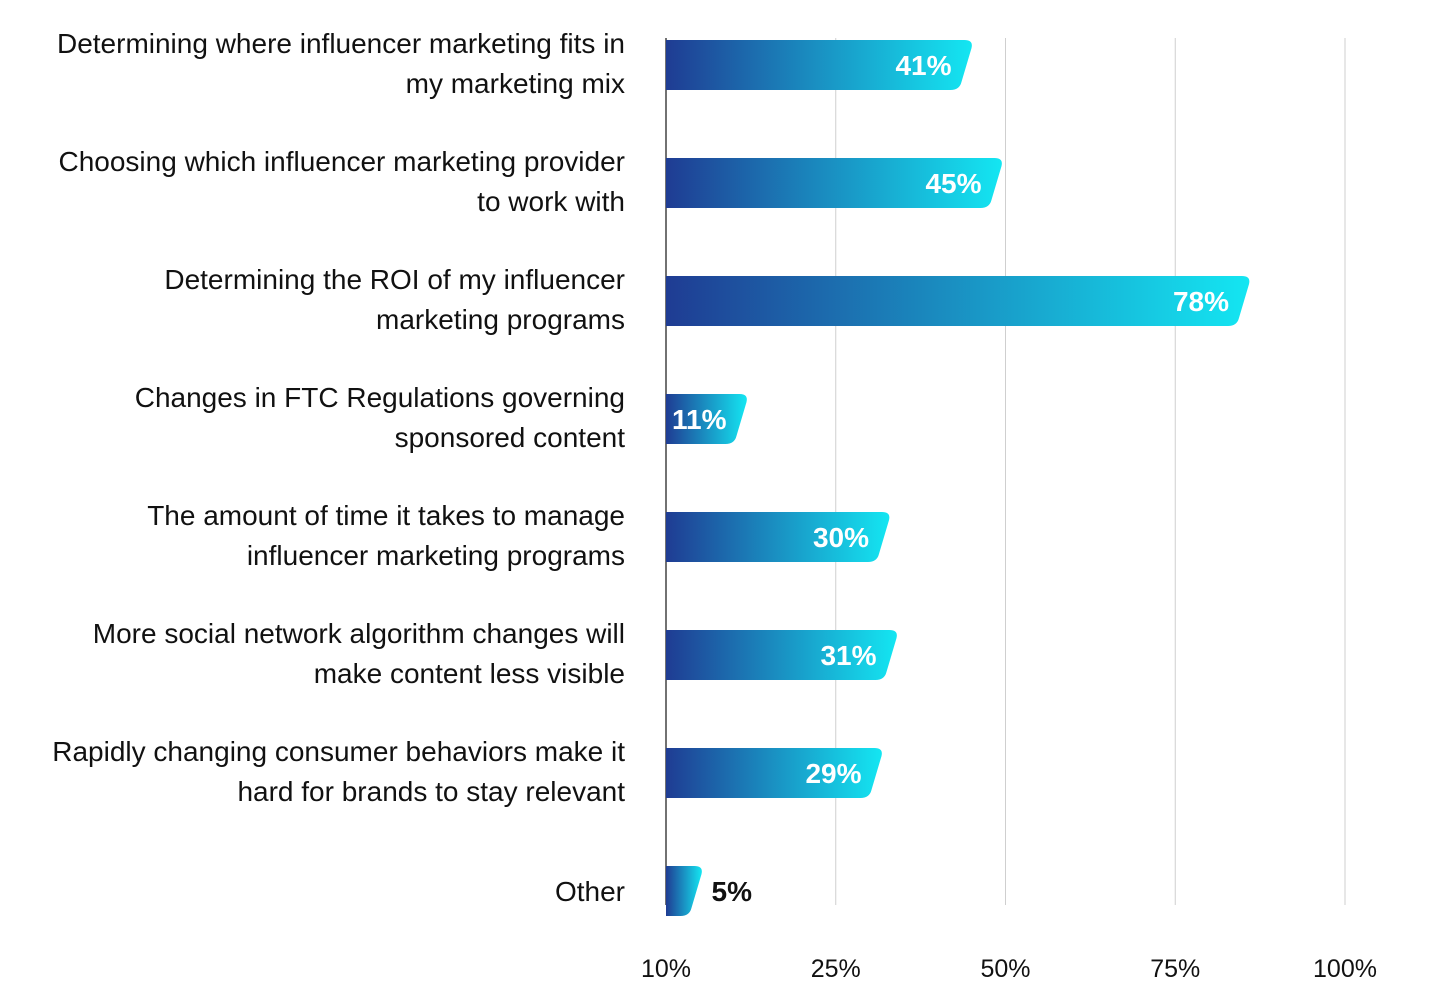 This screenshot has width=1436, height=1000. Describe the element at coordinates (1201, 301) in the screenshot. I see `bar-value-label: 78%` at that location.